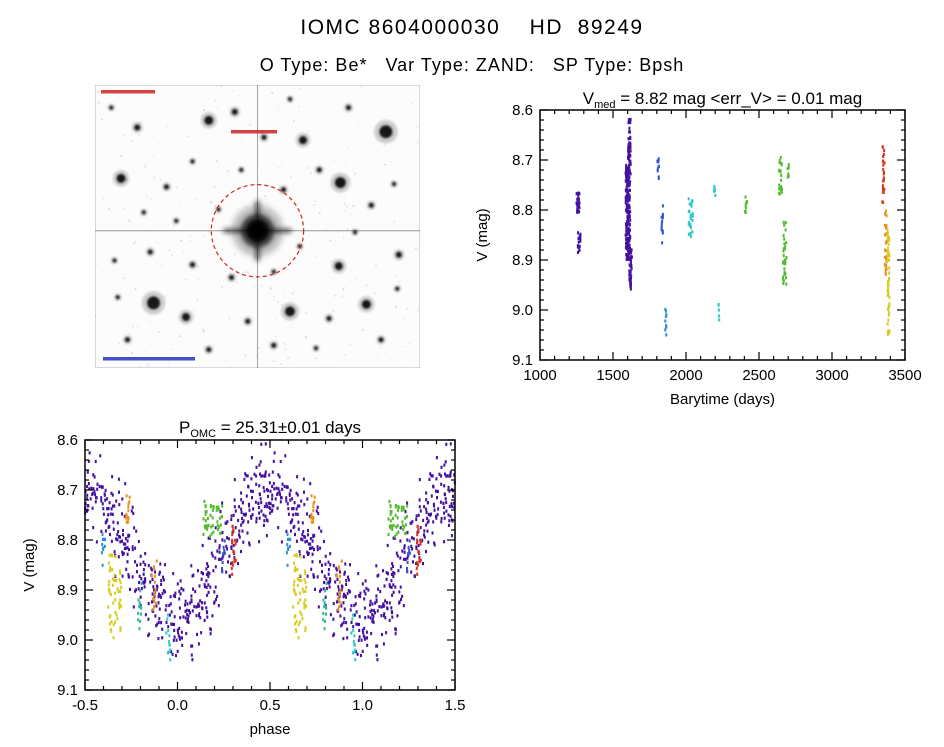 This screenshot has height=747, width=944. What do you see at coordinates (472, 27) in the screenshot?
I see `page-title: IOMC 8604000030 HD 89249` at bounding box center [472, 27].